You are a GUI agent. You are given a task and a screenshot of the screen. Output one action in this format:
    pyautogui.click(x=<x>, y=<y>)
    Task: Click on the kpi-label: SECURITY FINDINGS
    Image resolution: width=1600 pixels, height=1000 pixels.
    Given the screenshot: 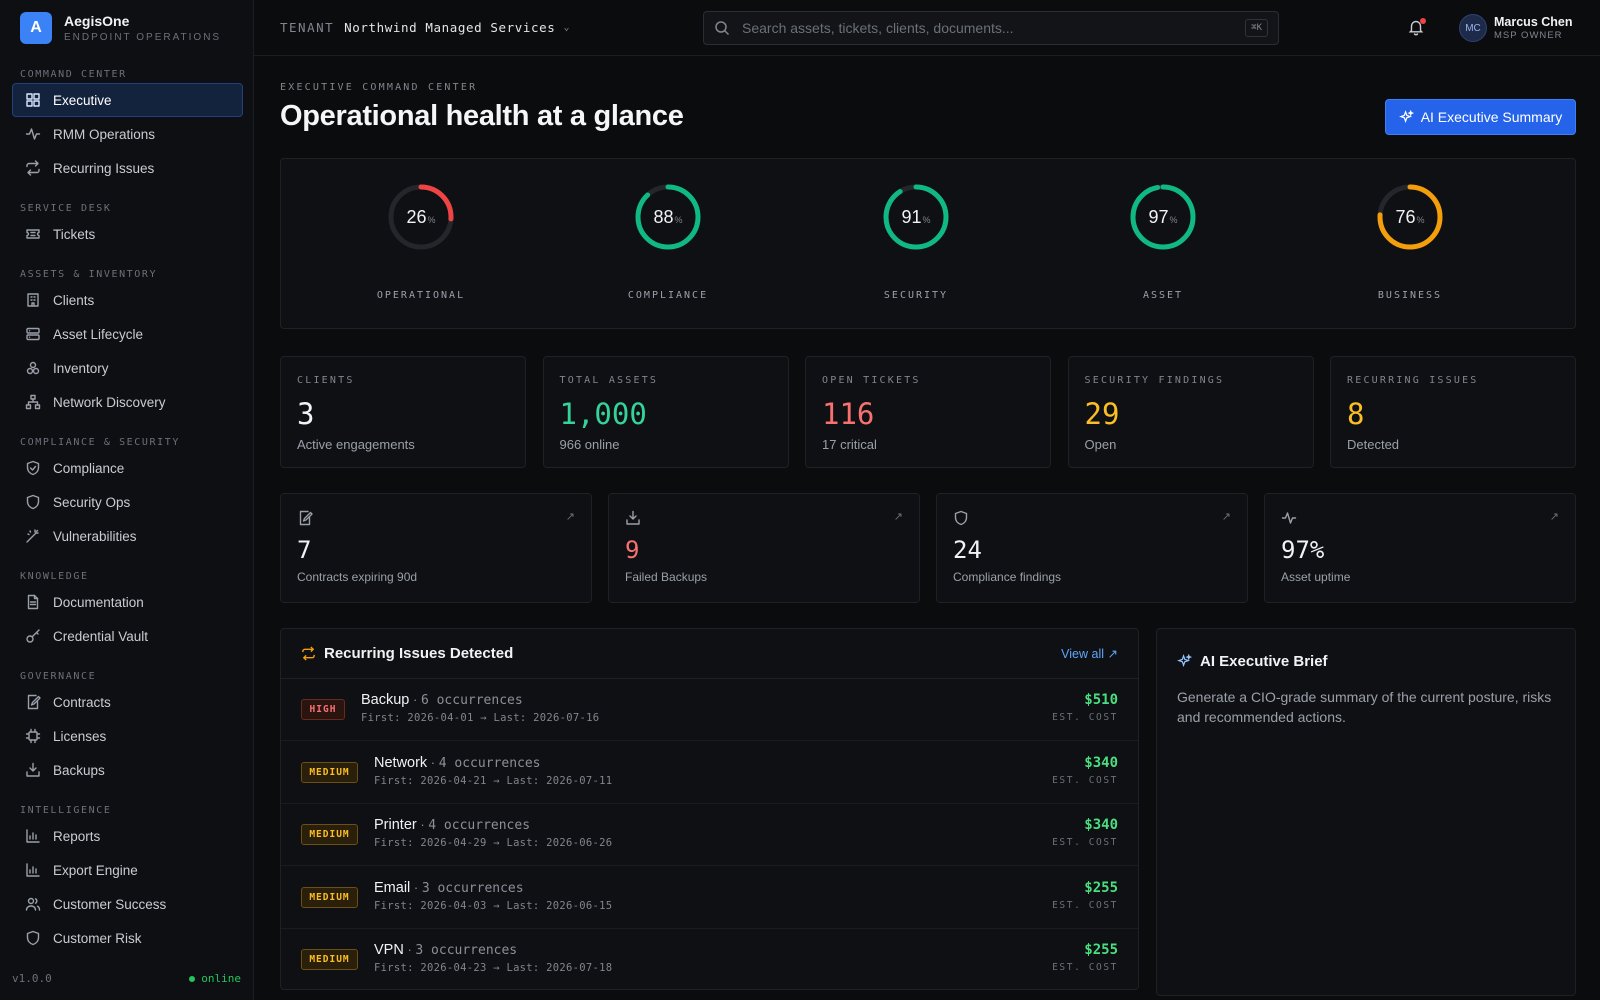 What is the action you would take?
    pyautogui.click(x=1154, y=380)
    